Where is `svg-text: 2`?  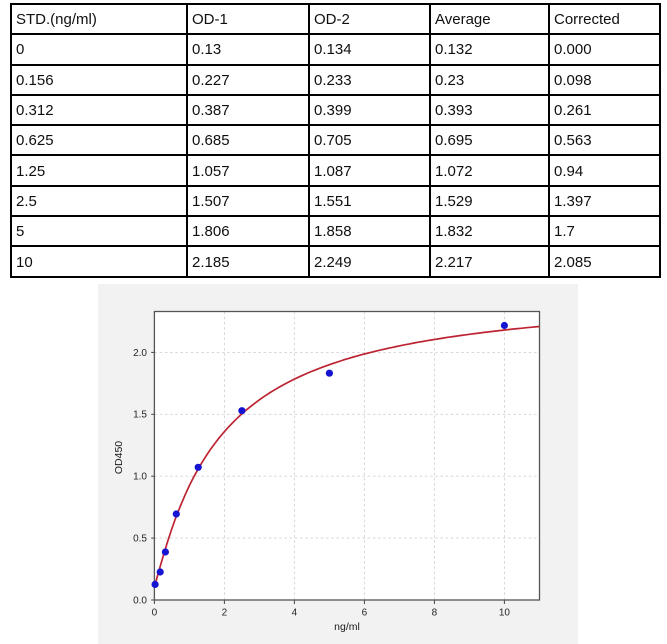 svg-text: 2 is located at coordinates (225, 612).